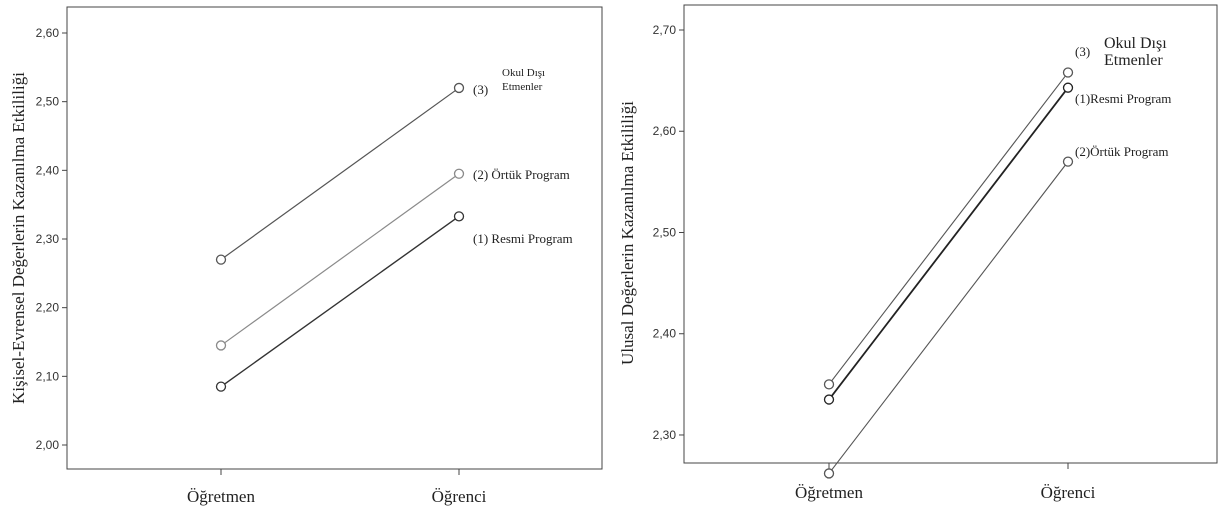  I want to click on series-label-resmi: (1)Resmi Program, so click(1123, 98).